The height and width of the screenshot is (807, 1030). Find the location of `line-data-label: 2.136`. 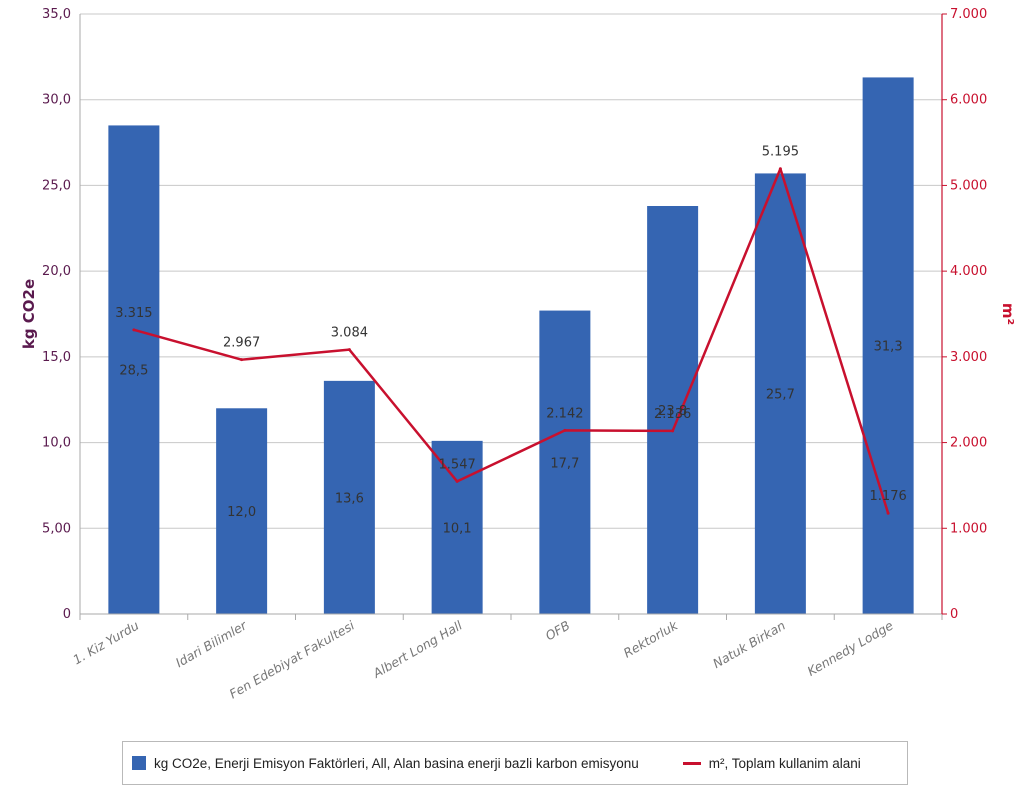

line-data-label: 2.136 is located at coordinates (672, 414).